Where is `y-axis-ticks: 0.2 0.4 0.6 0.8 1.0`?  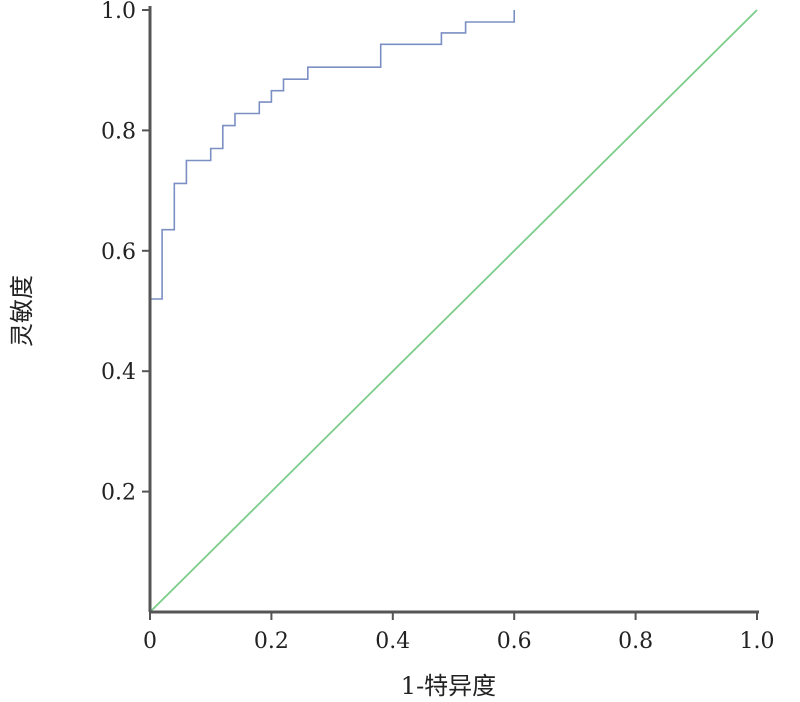 y-axis-ticks: 0.2 0.4 0.6 0.8 1.0 is located at coordinates (125, 253).